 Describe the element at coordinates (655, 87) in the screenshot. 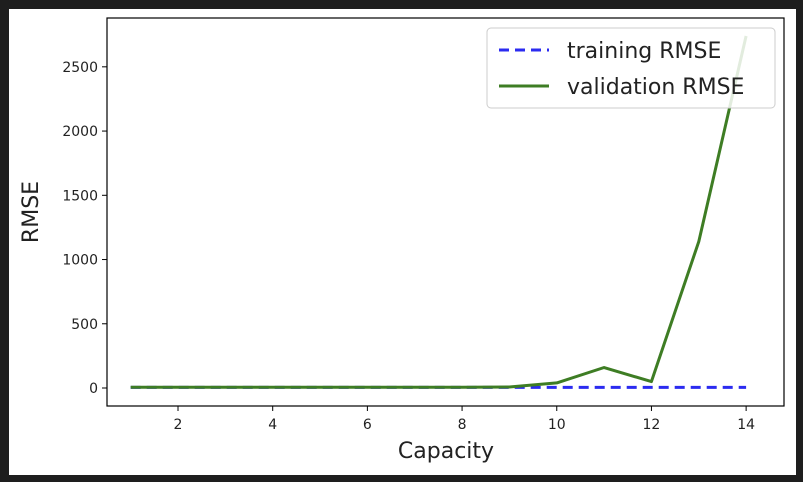

I see `legend-label-validation: validation RMSE` at that location.